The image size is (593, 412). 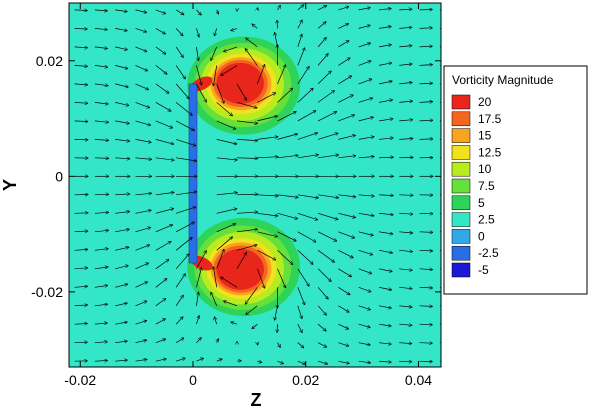 What do you see at coordinates (305, 380) in the screenshot?
I see `x-tick-label-2: 0.02` at bounding box center [305, 380].